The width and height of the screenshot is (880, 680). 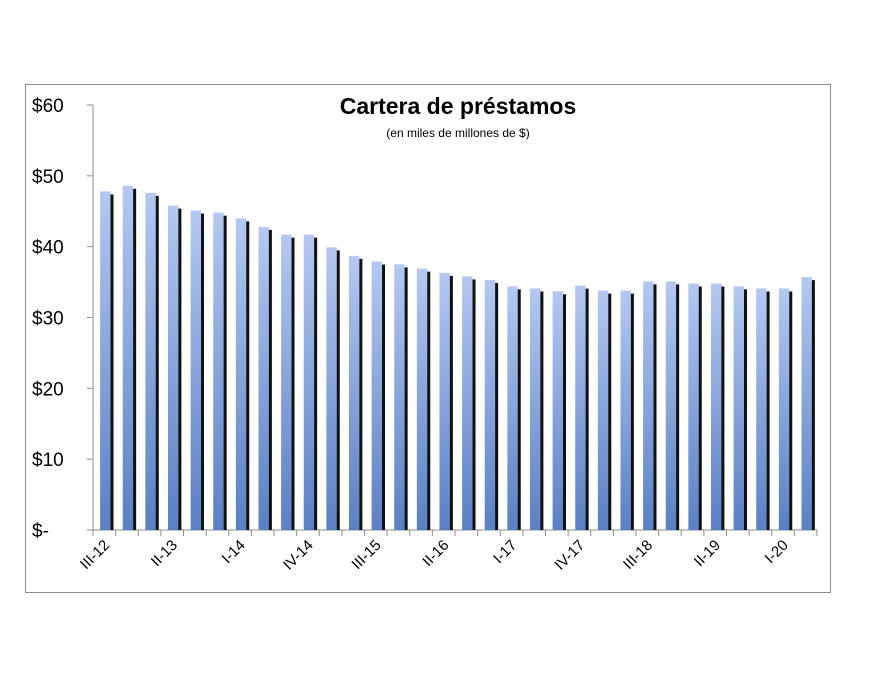 I want to click on x-tick-label: III-18, so click(x=638, y=555).